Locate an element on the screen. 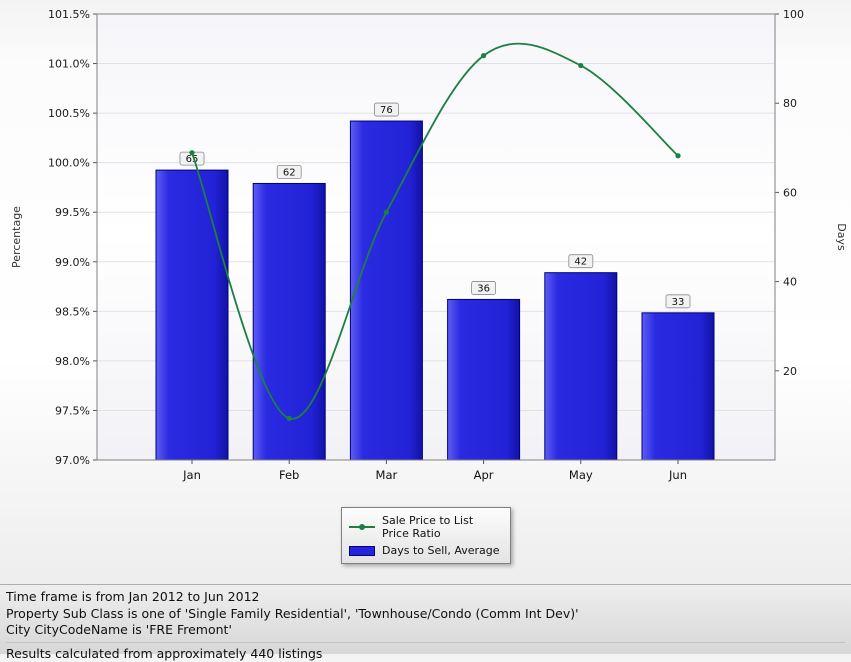  bar-mar is located at coordinates (386, 290).